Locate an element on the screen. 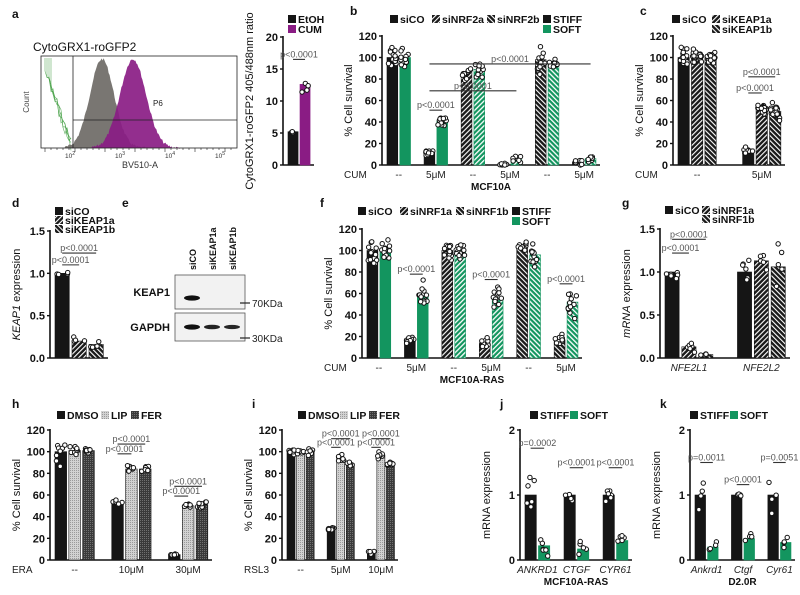  legend-label: SOFT is located at coordinates (754, 416).